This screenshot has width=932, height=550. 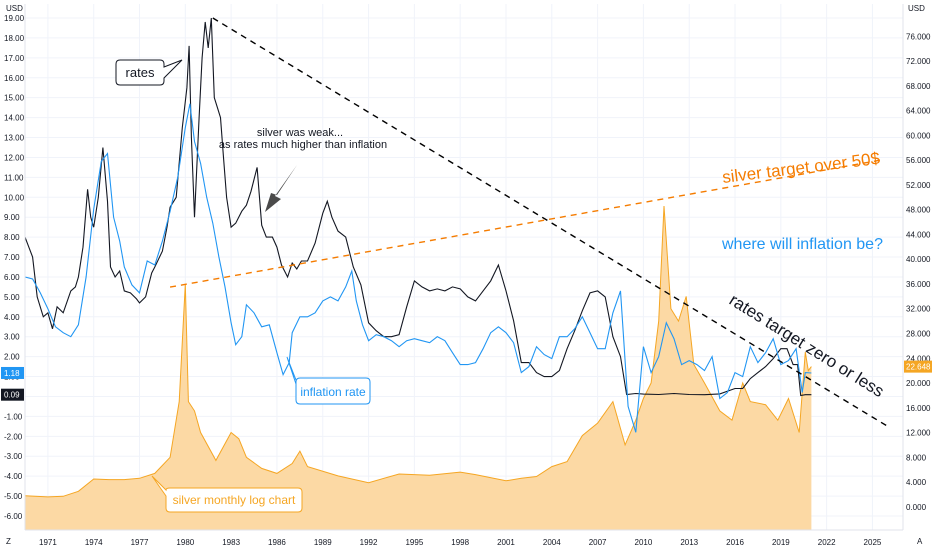 I want to click on axis-badges: 1.18 0.09 22.648, so click(x=466, y=380).